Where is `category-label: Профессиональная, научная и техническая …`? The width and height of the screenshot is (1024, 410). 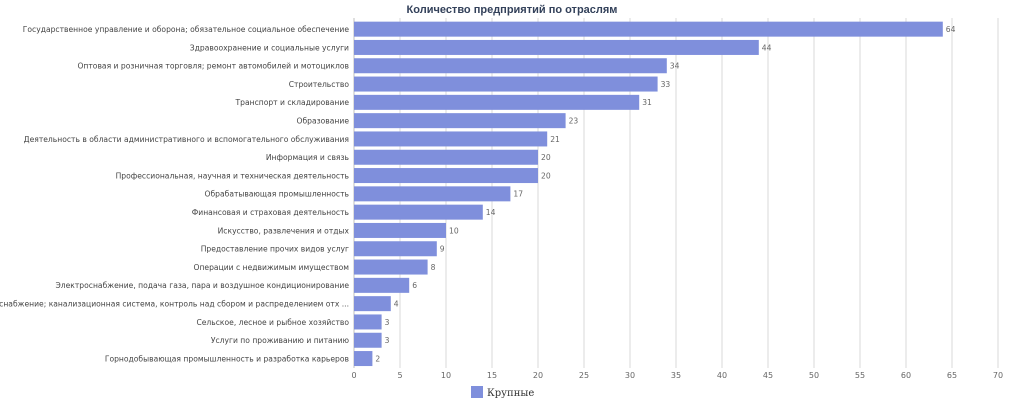
category-label: Профессиональная, научная и техническая … is located at coordinates (233, 175).